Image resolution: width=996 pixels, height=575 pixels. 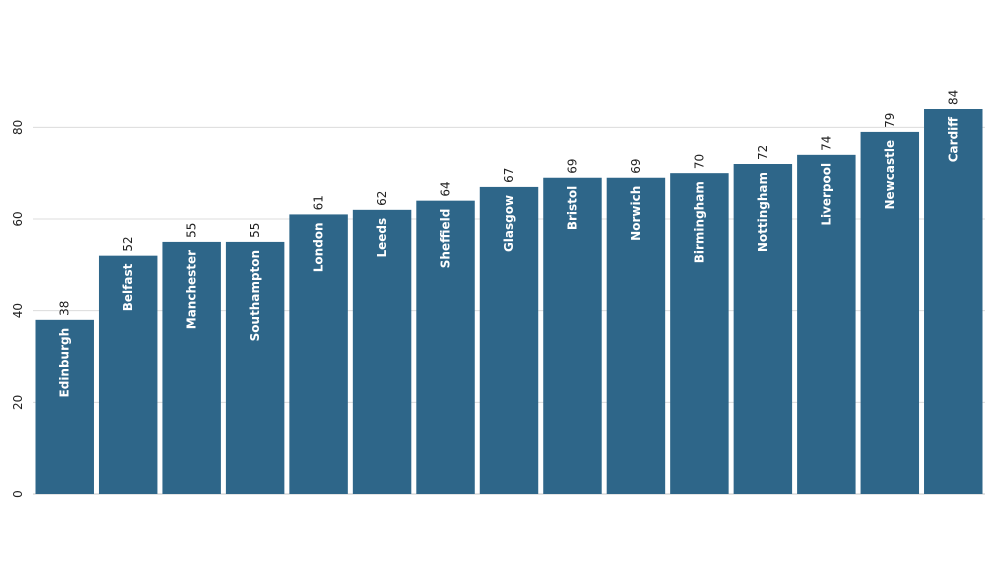 What do you see at coordinates (763, 212) in the screenshot?
I see `category-label: Nottingham` at bounding box center [763, 212].